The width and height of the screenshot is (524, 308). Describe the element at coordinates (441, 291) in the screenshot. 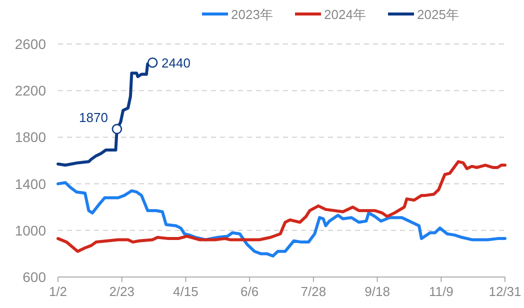

I see `x-tick-label: 11/9` at that location.